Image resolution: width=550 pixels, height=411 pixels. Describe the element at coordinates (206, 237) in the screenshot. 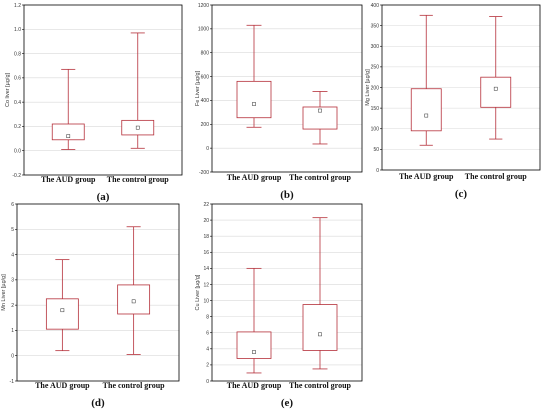

I see `y-tick-label: 18` at that location.